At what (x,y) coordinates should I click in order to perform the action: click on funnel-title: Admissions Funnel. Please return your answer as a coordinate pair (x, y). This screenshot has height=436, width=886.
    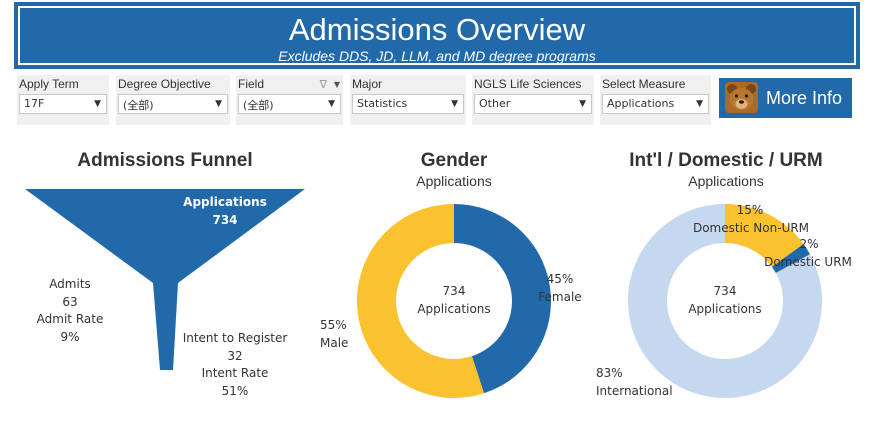
    Looking at the image, I should click on (165, 160).